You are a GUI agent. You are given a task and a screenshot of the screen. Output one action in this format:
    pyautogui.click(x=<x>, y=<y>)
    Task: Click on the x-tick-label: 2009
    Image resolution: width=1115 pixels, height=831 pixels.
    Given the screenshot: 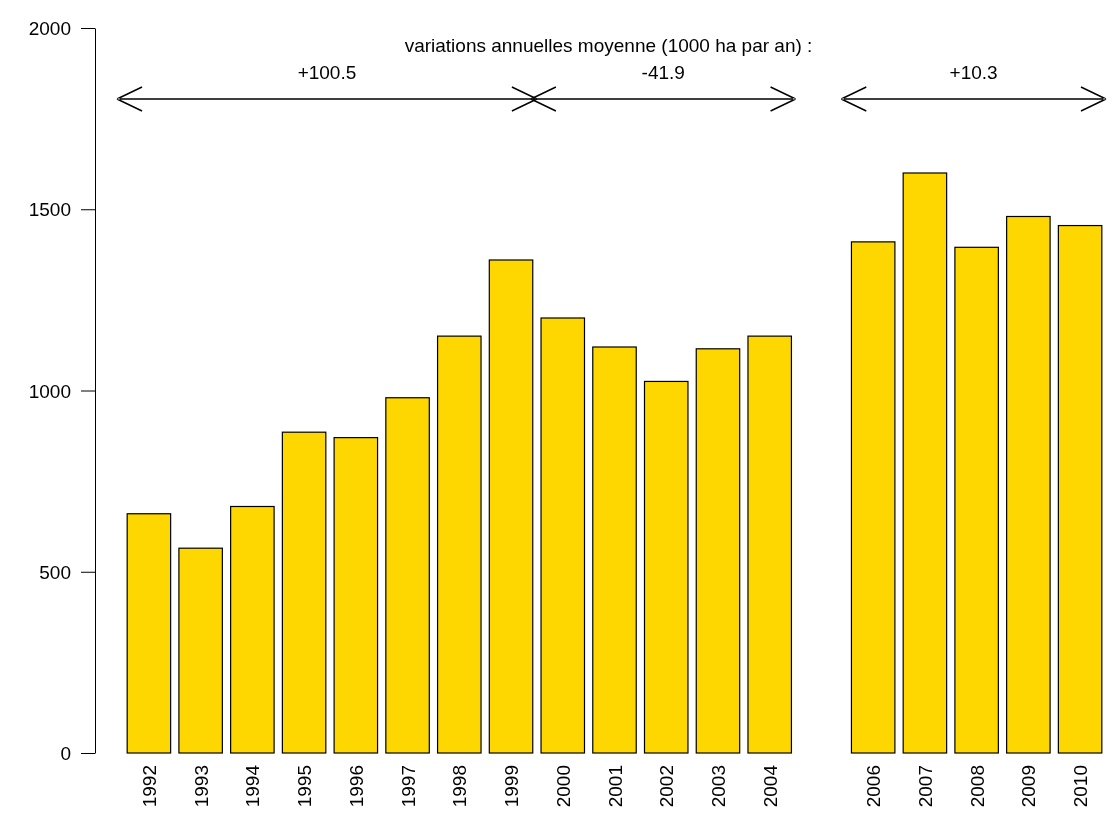 What is the action you would take?
    pyautogui.click(x=1029, y=786)
    